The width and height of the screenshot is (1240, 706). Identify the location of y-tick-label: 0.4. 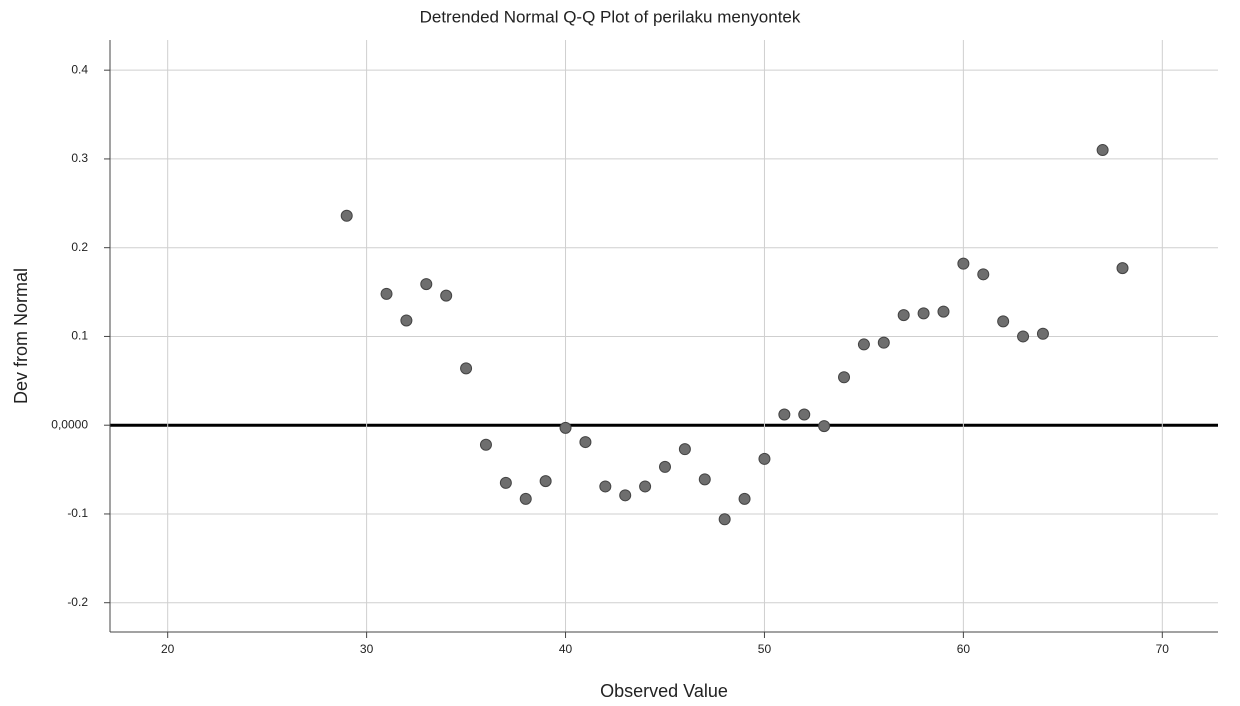
(79, 69).